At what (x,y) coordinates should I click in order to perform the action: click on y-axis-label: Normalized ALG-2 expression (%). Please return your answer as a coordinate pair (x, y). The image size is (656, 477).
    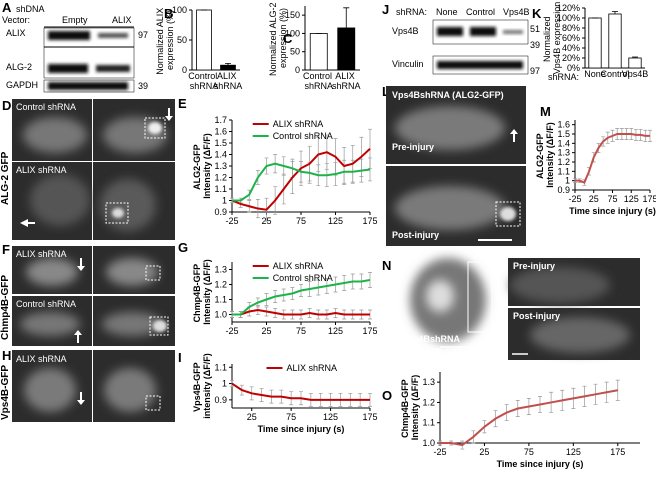
    Looking at the image, I should click on (278, 38).